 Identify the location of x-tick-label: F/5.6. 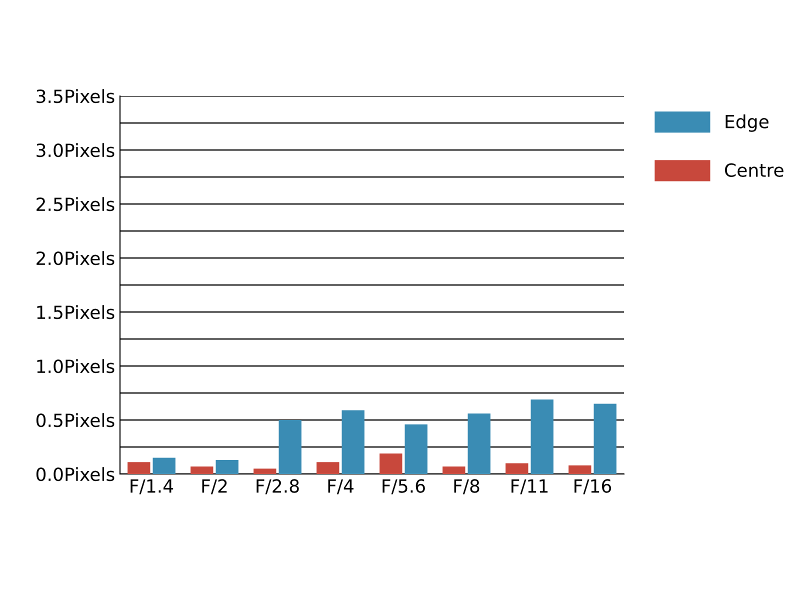
(403, 486).